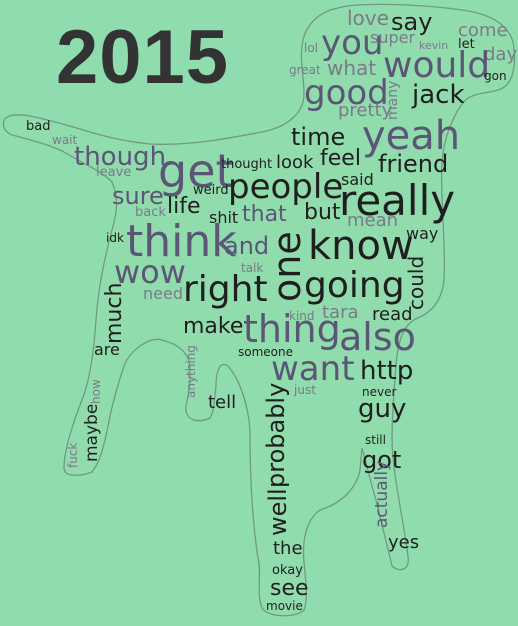 This screenshot has height=626, width=518. I want to click on word-get: get, so click(196, 171).